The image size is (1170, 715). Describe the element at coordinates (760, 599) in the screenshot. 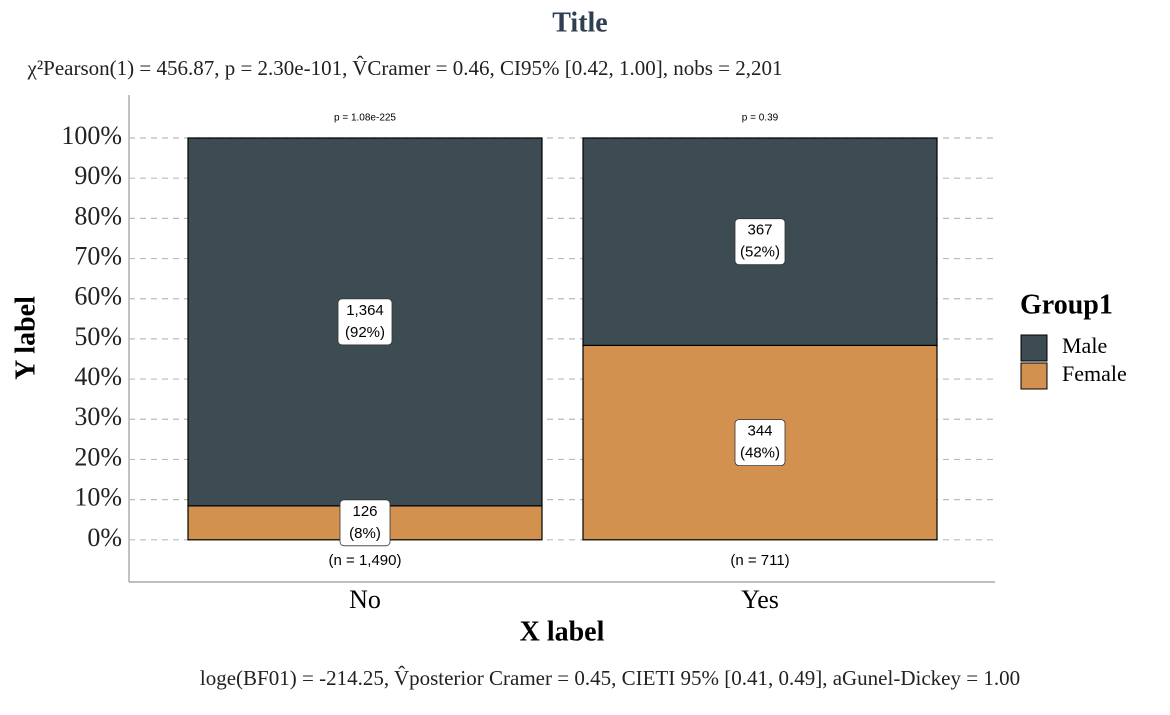

I see `x-tick-label: Yes` at that location.